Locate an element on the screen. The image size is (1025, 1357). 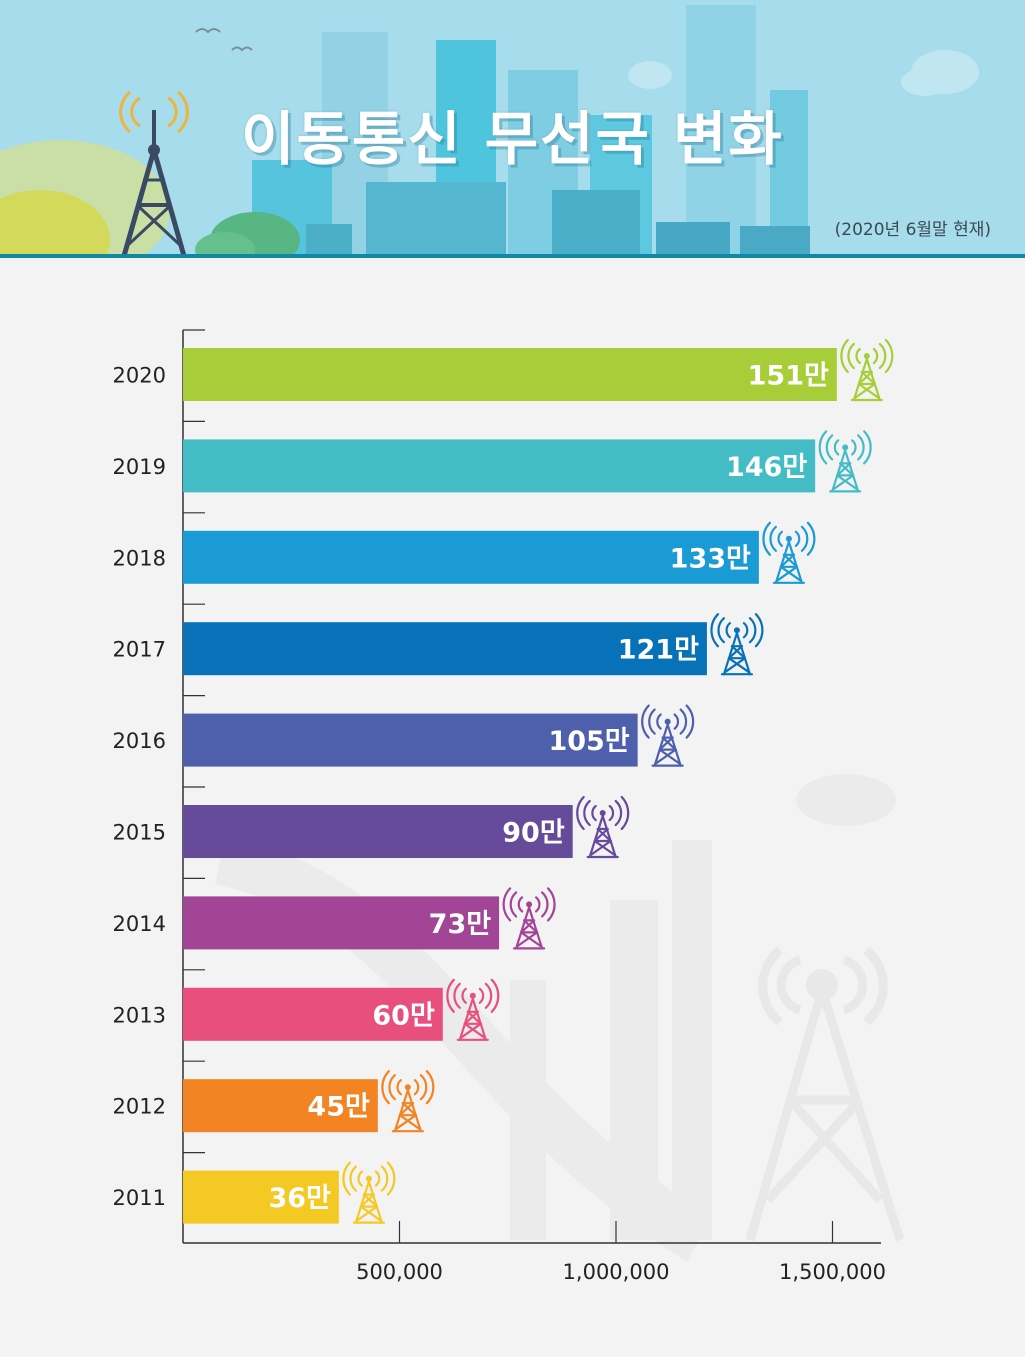
value-label-2020: 151만 is located at coordinates (788, 376).